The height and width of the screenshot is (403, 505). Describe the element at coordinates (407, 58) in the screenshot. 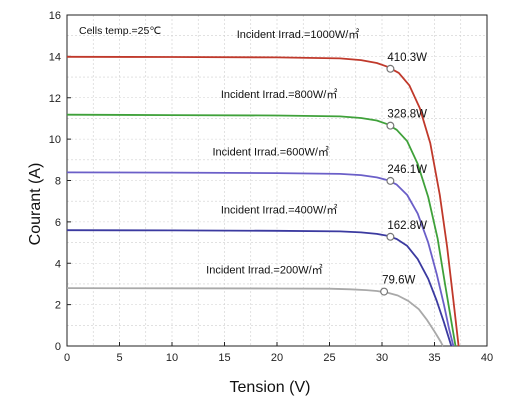

I see `mpp-power-label: 410.3W` at that location.